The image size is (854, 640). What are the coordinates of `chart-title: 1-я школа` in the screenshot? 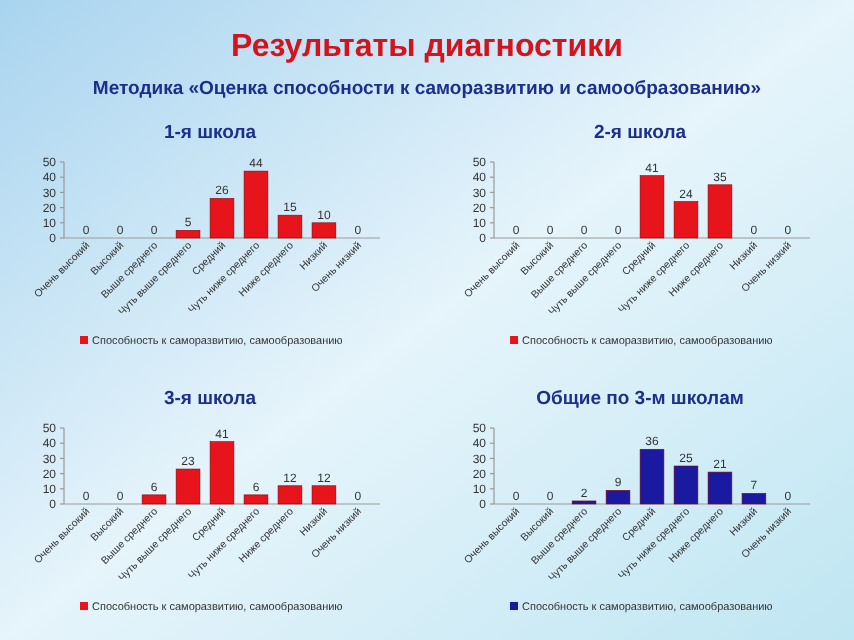 It's located at (210, 133).